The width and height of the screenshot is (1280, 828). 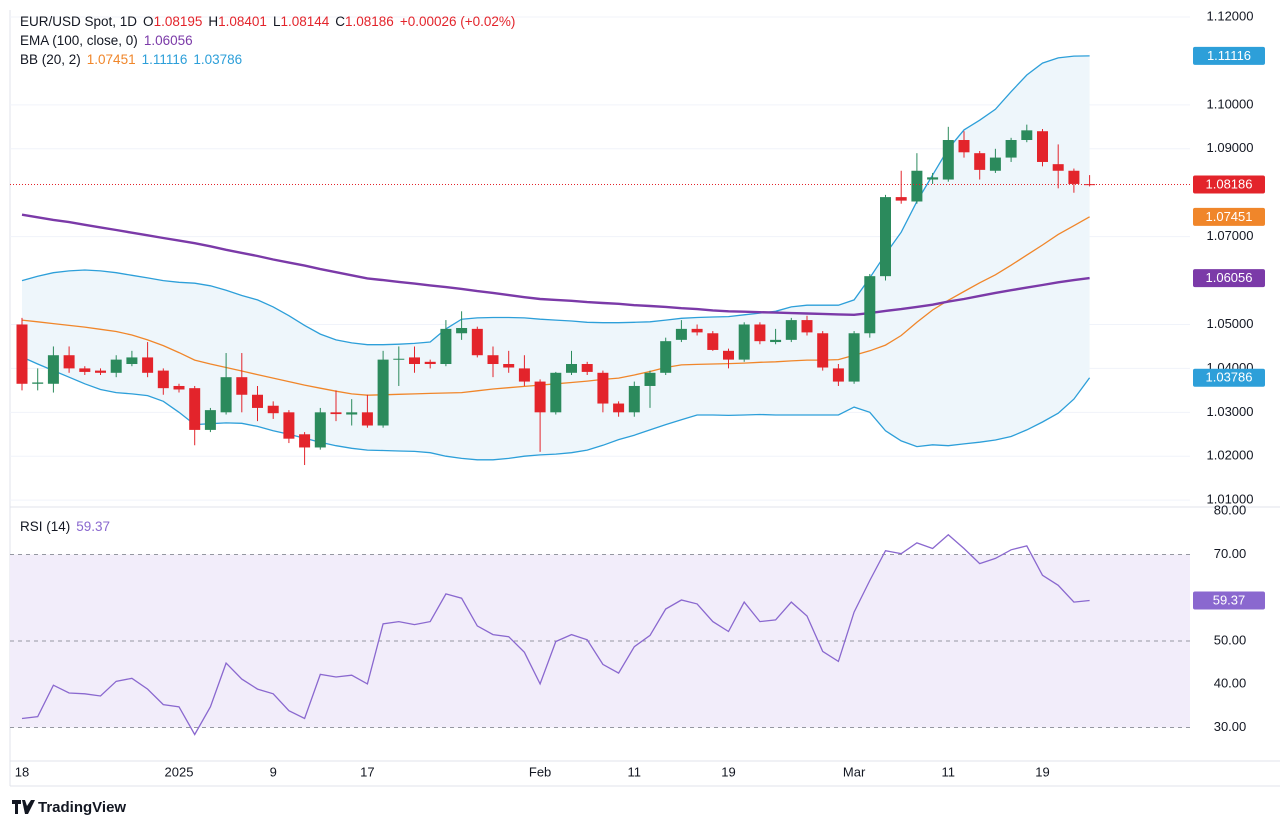 I want to click on brand-name: TradingView, so click(x=82, y=807).